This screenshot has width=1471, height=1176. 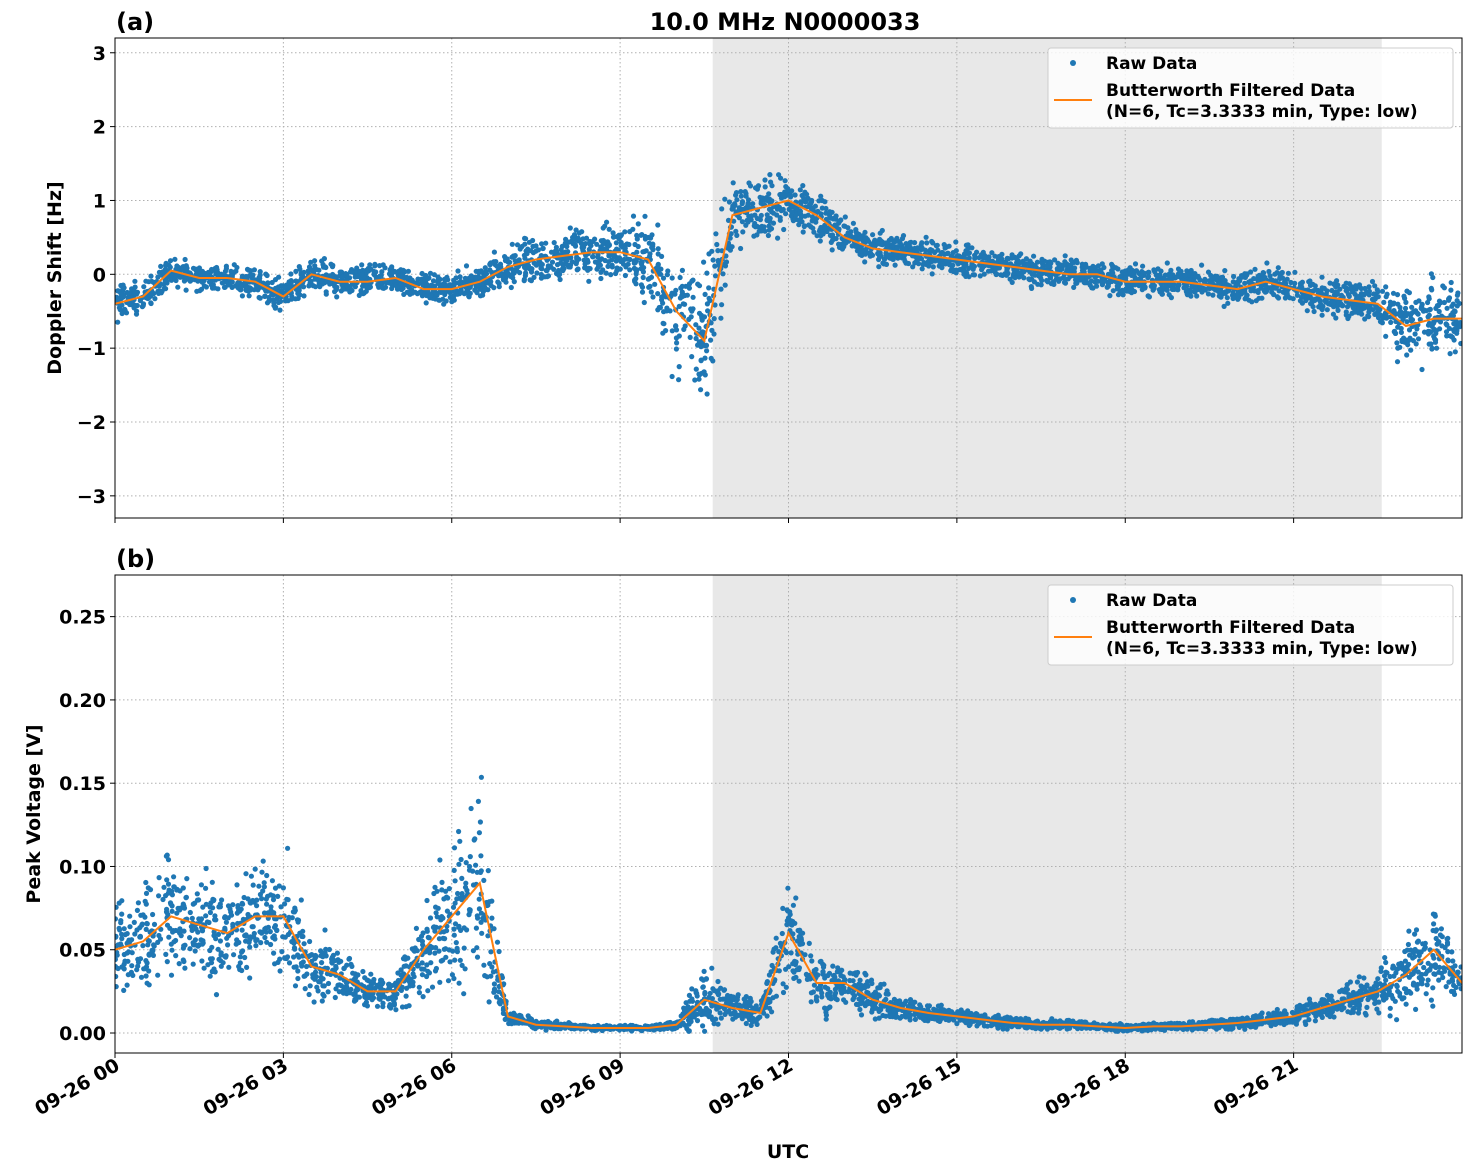 What do you see at coordinates (785, 22) in the screenshot?
I see `chart-title: 10.0 MHz N0000033` at bounding box center [785, 22].